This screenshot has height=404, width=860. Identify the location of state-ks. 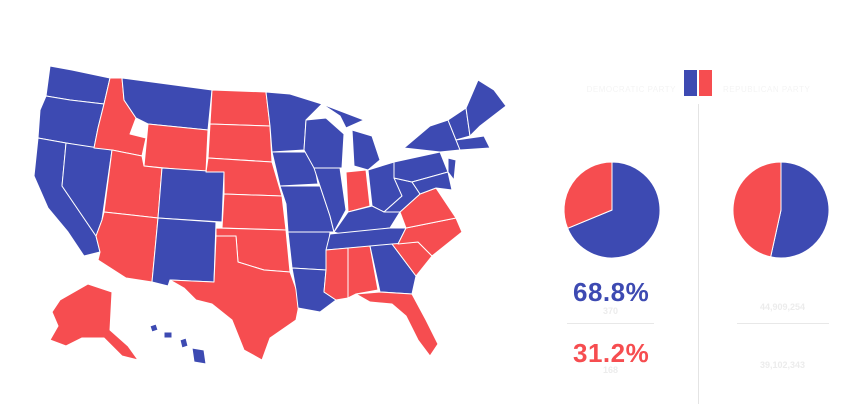
(254, 212).